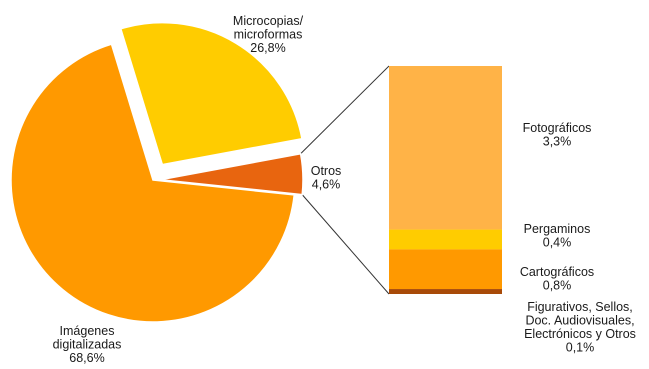  Describe the element at coordinates (445, 269) in the screenshot. I see `bar-segment-cartograficos` at that location.